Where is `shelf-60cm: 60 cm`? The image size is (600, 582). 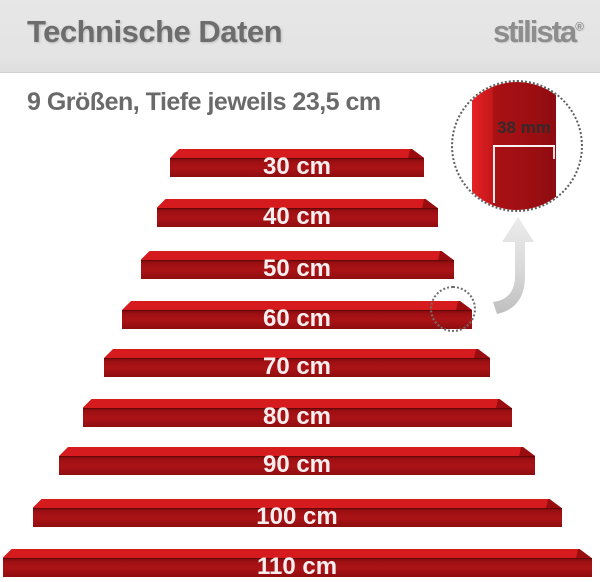
shelf-60cm: 60 cm is located at coordinates (297, 316).